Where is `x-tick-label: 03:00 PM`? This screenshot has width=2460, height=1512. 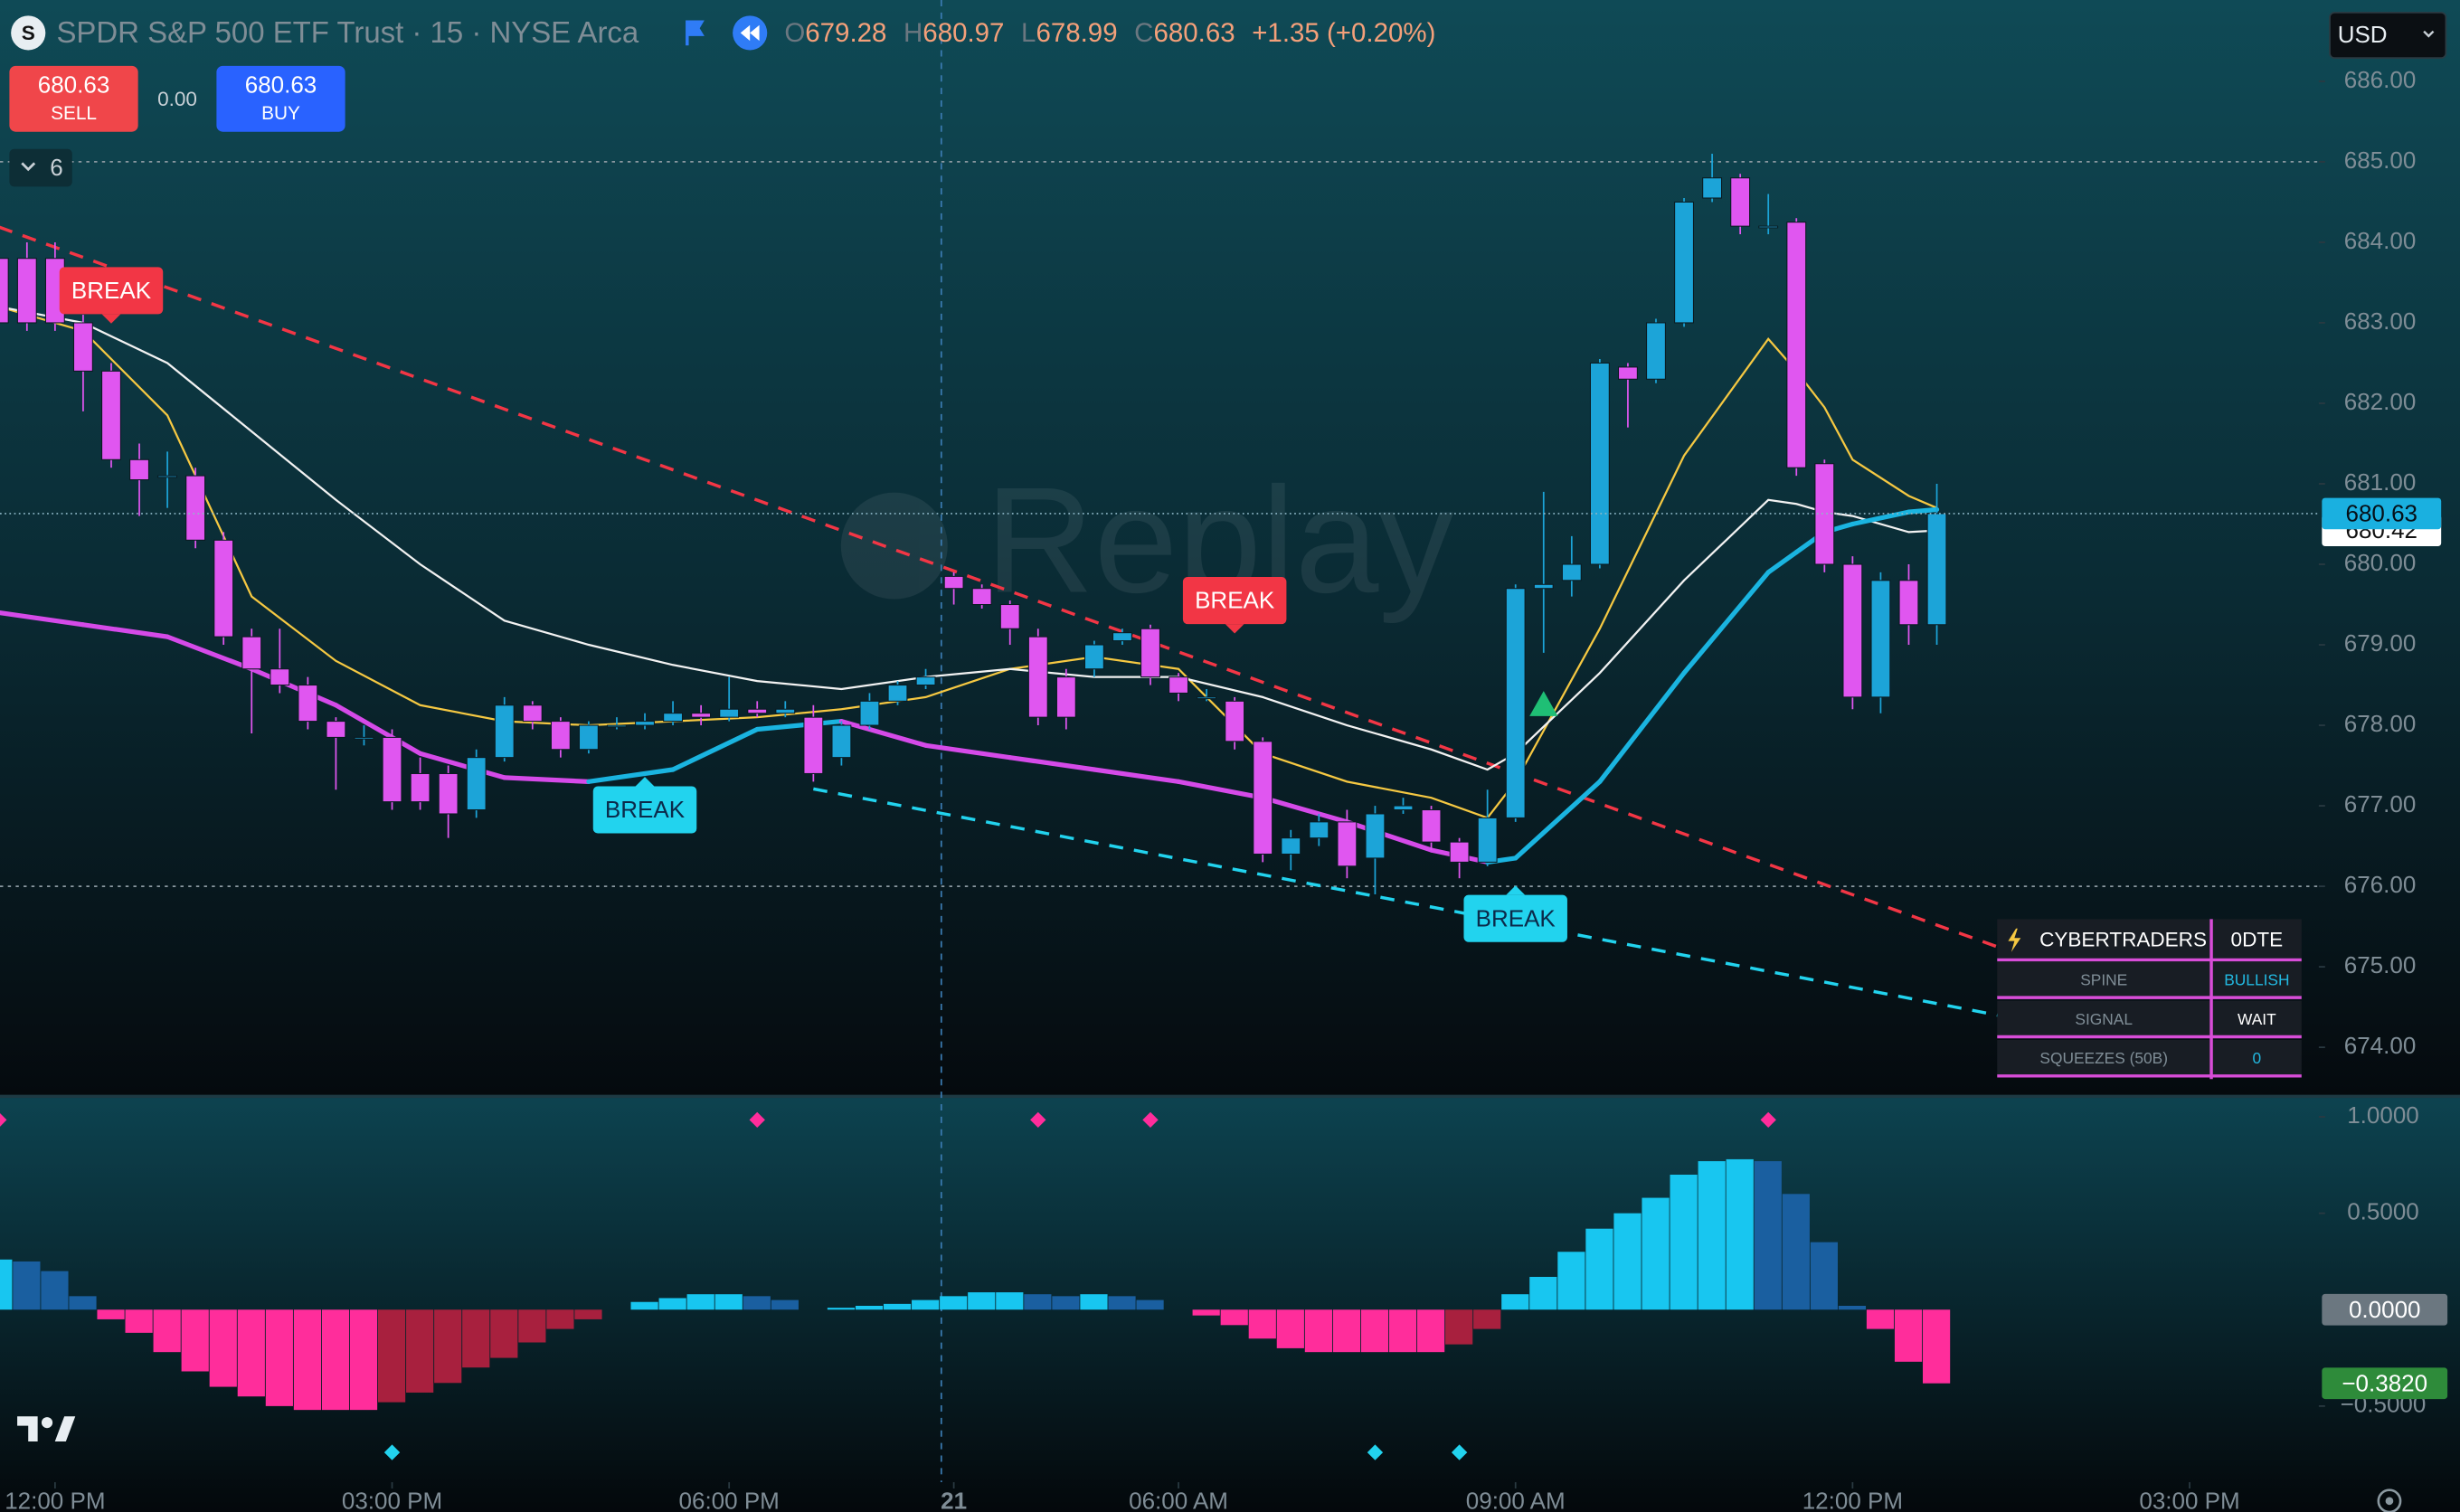
x-tick-label: 03:00 PM is located at coordinates (2189, 1499).